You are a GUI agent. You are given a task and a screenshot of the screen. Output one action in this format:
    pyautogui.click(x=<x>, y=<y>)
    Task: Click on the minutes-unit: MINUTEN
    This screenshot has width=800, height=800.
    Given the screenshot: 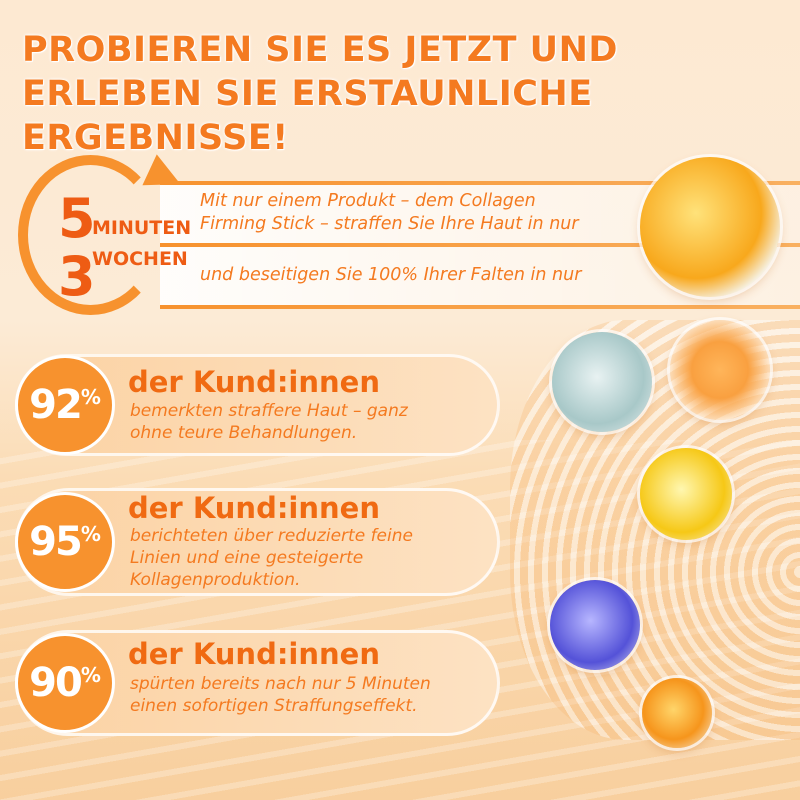 What is the action you would take?
    pyautogui.click(x=142, y=228)
    